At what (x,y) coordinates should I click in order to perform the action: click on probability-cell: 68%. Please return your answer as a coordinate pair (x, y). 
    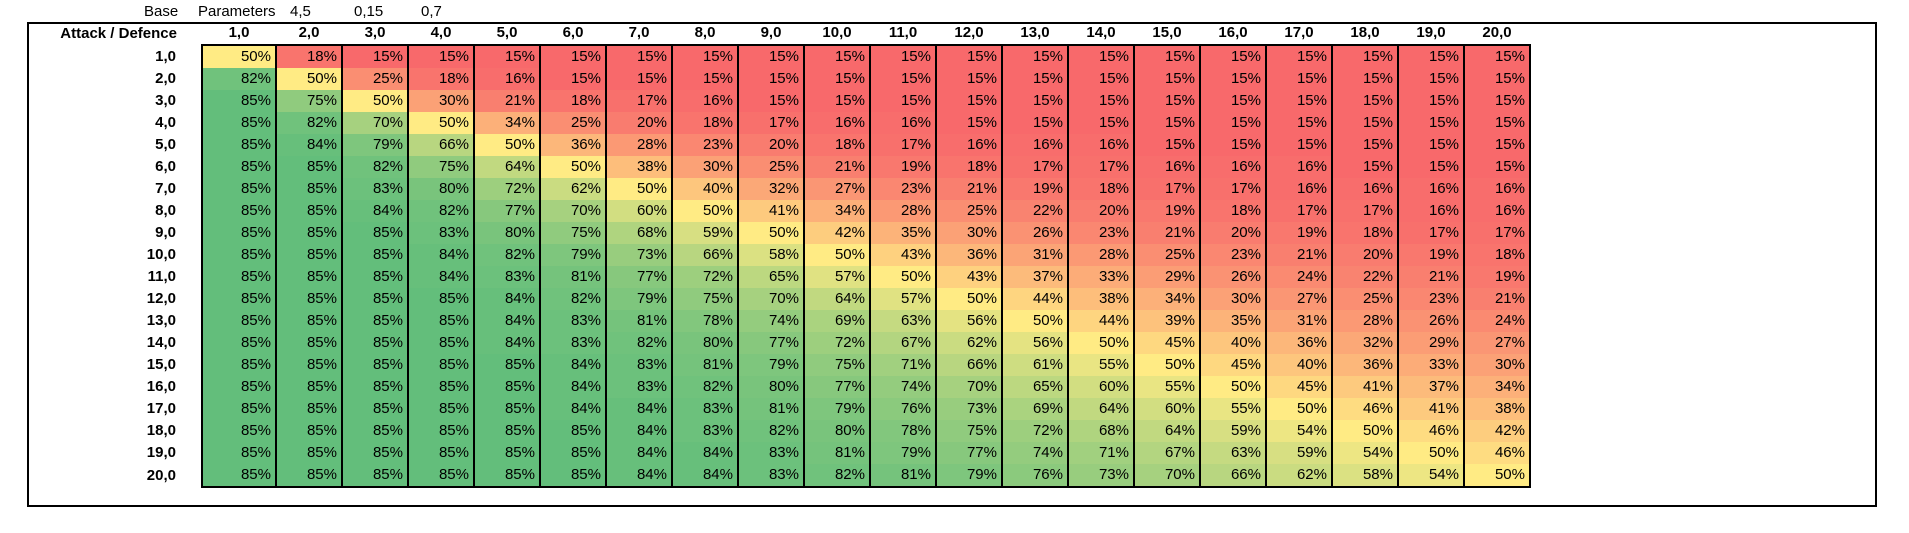
    Looking at the image, I should click on (1101, 431).